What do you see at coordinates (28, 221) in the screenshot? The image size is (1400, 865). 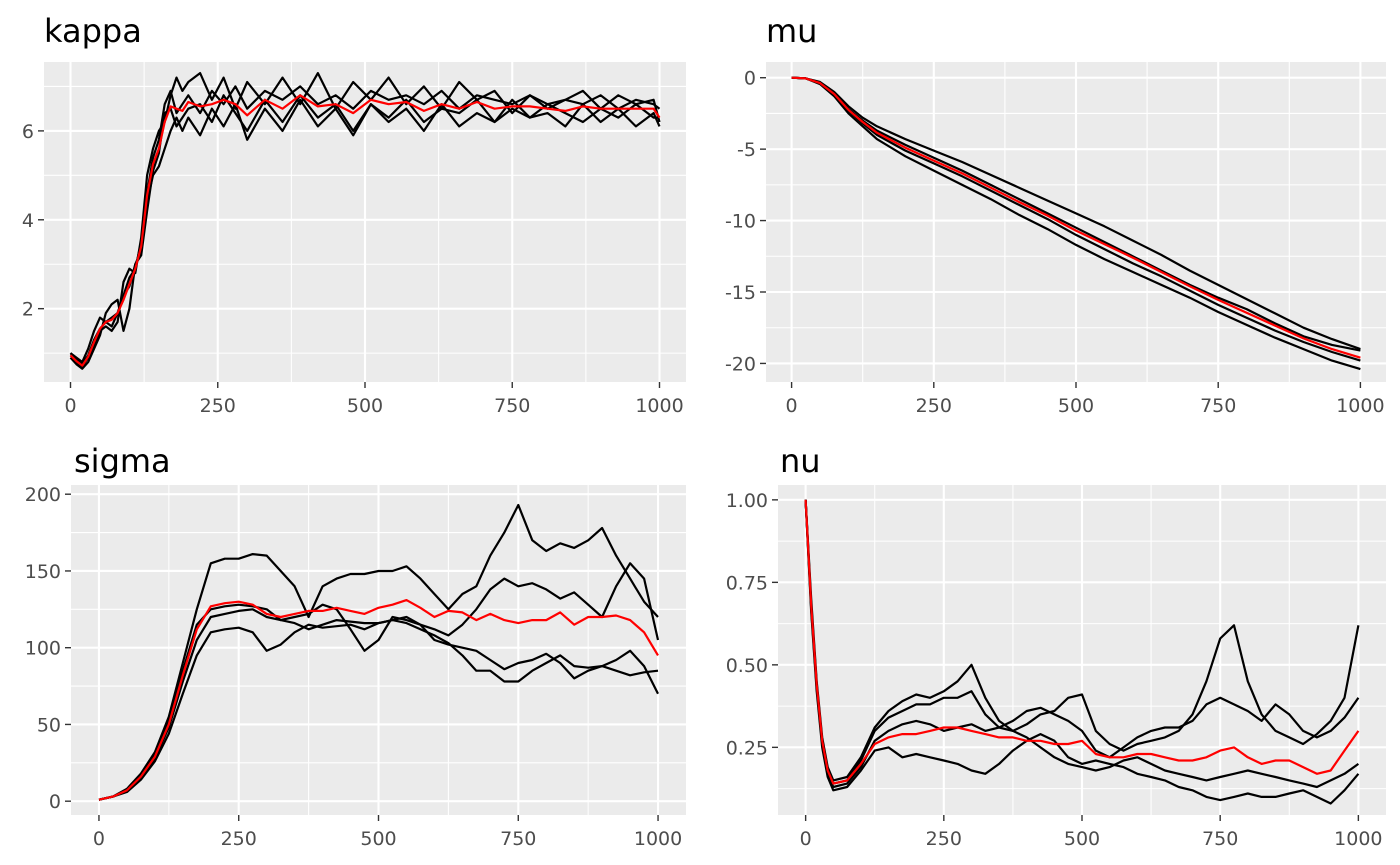 I see `y-tick-label: 4` at bounding box center [28, 221].